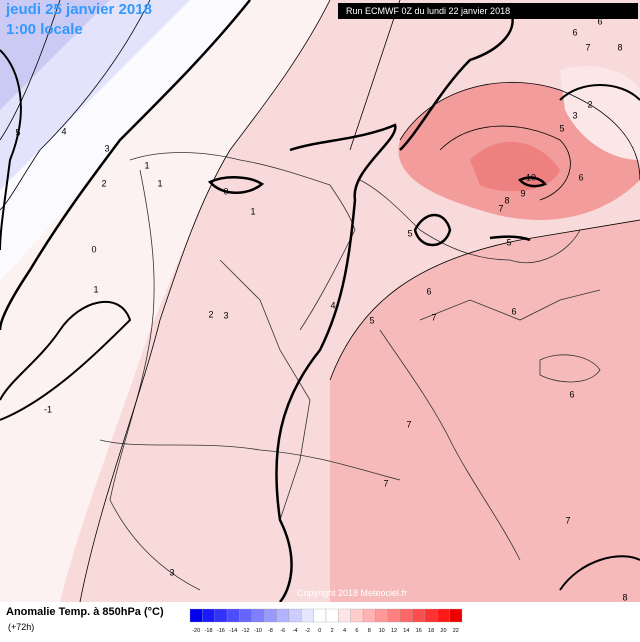 The height and width of the screenshot is (642, 640). I want to click on colorbar-label: 16, so click(419, 631).